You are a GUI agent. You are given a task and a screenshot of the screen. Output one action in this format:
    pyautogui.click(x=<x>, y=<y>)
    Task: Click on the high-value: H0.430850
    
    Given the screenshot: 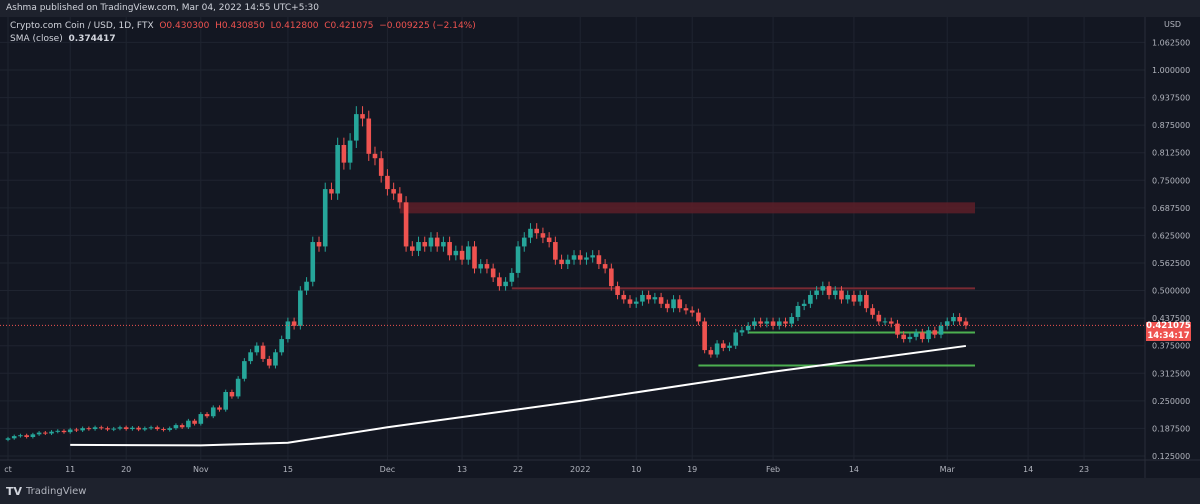 What is the action you would take?
    pyautogui.click(x=240, y=26)
    